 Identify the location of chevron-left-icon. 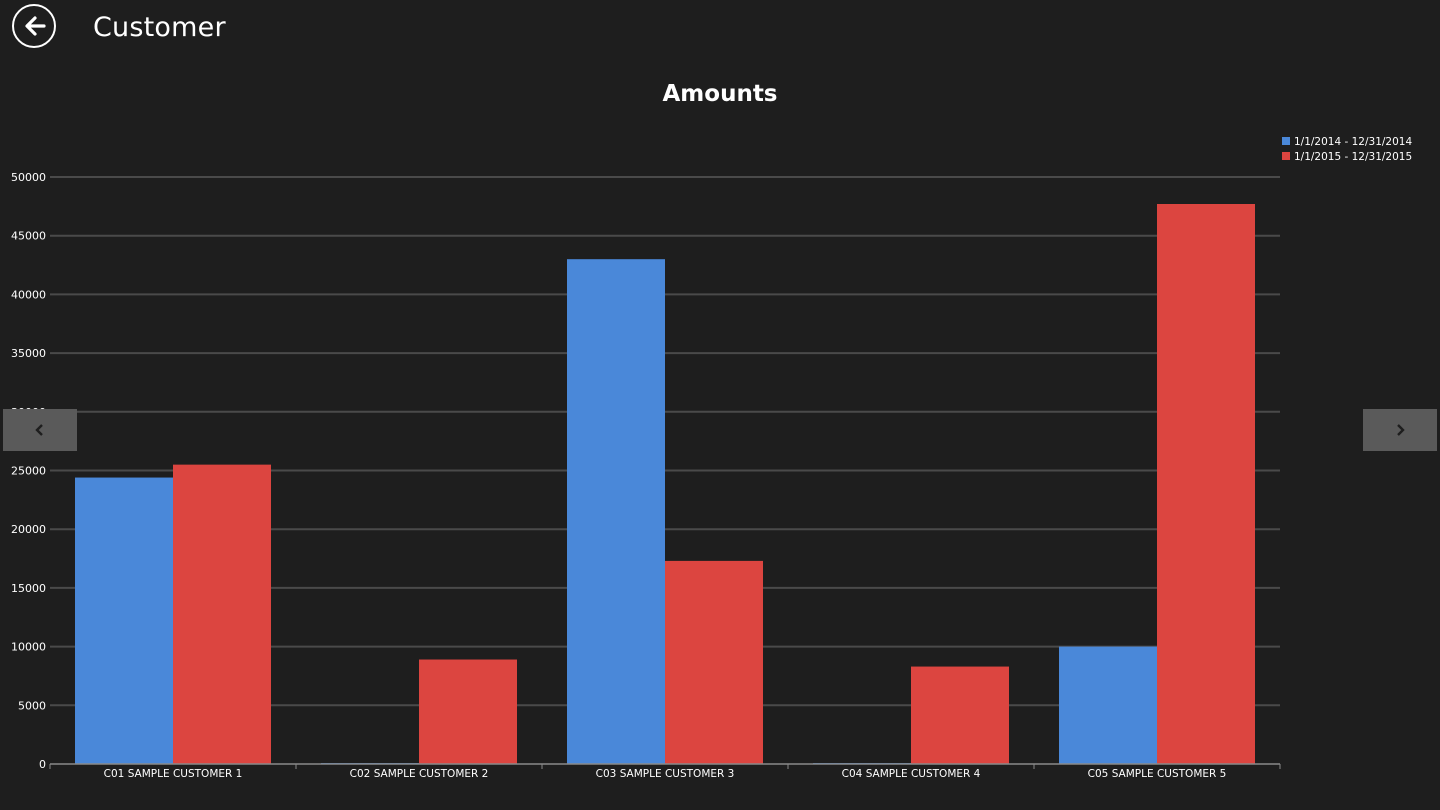
(39, 430).